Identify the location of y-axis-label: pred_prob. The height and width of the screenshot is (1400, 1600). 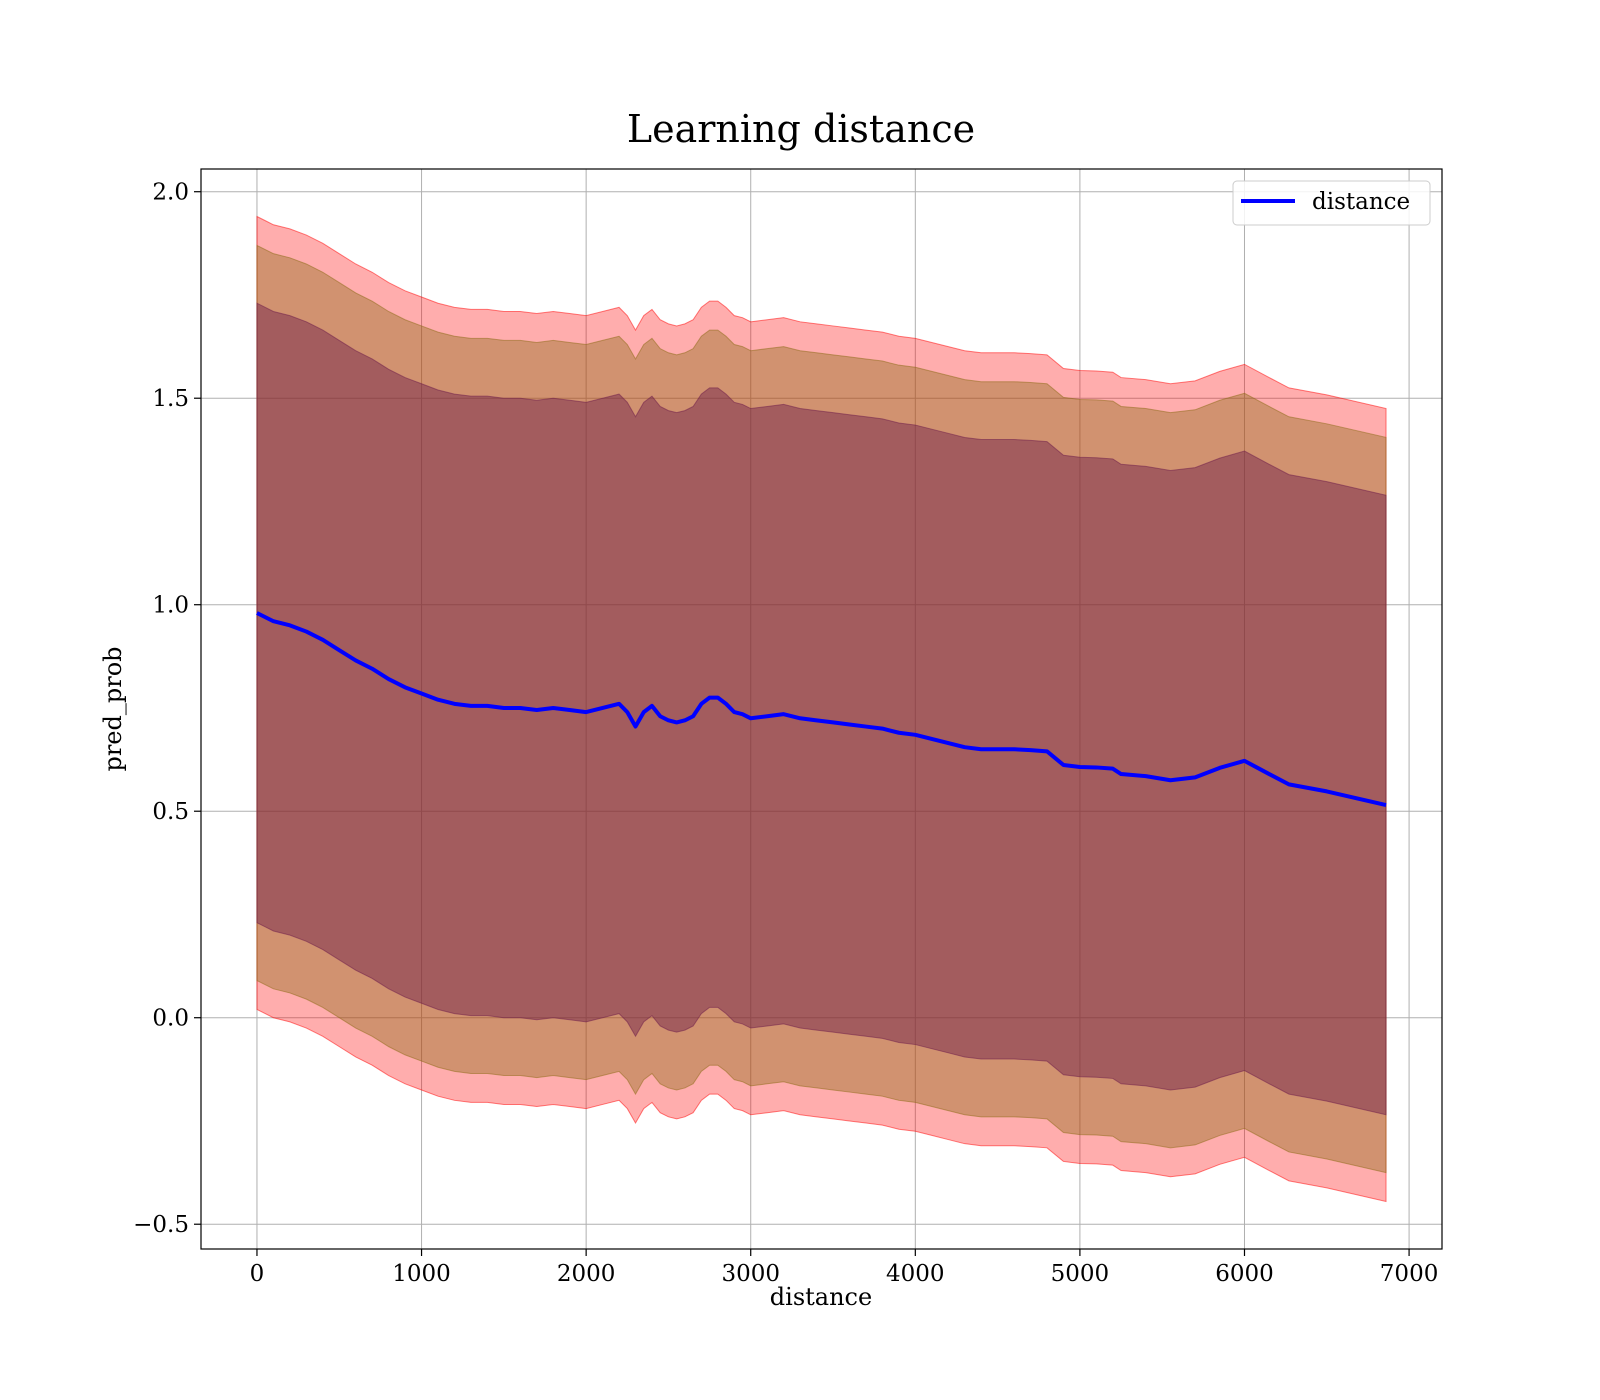
(113, 708).